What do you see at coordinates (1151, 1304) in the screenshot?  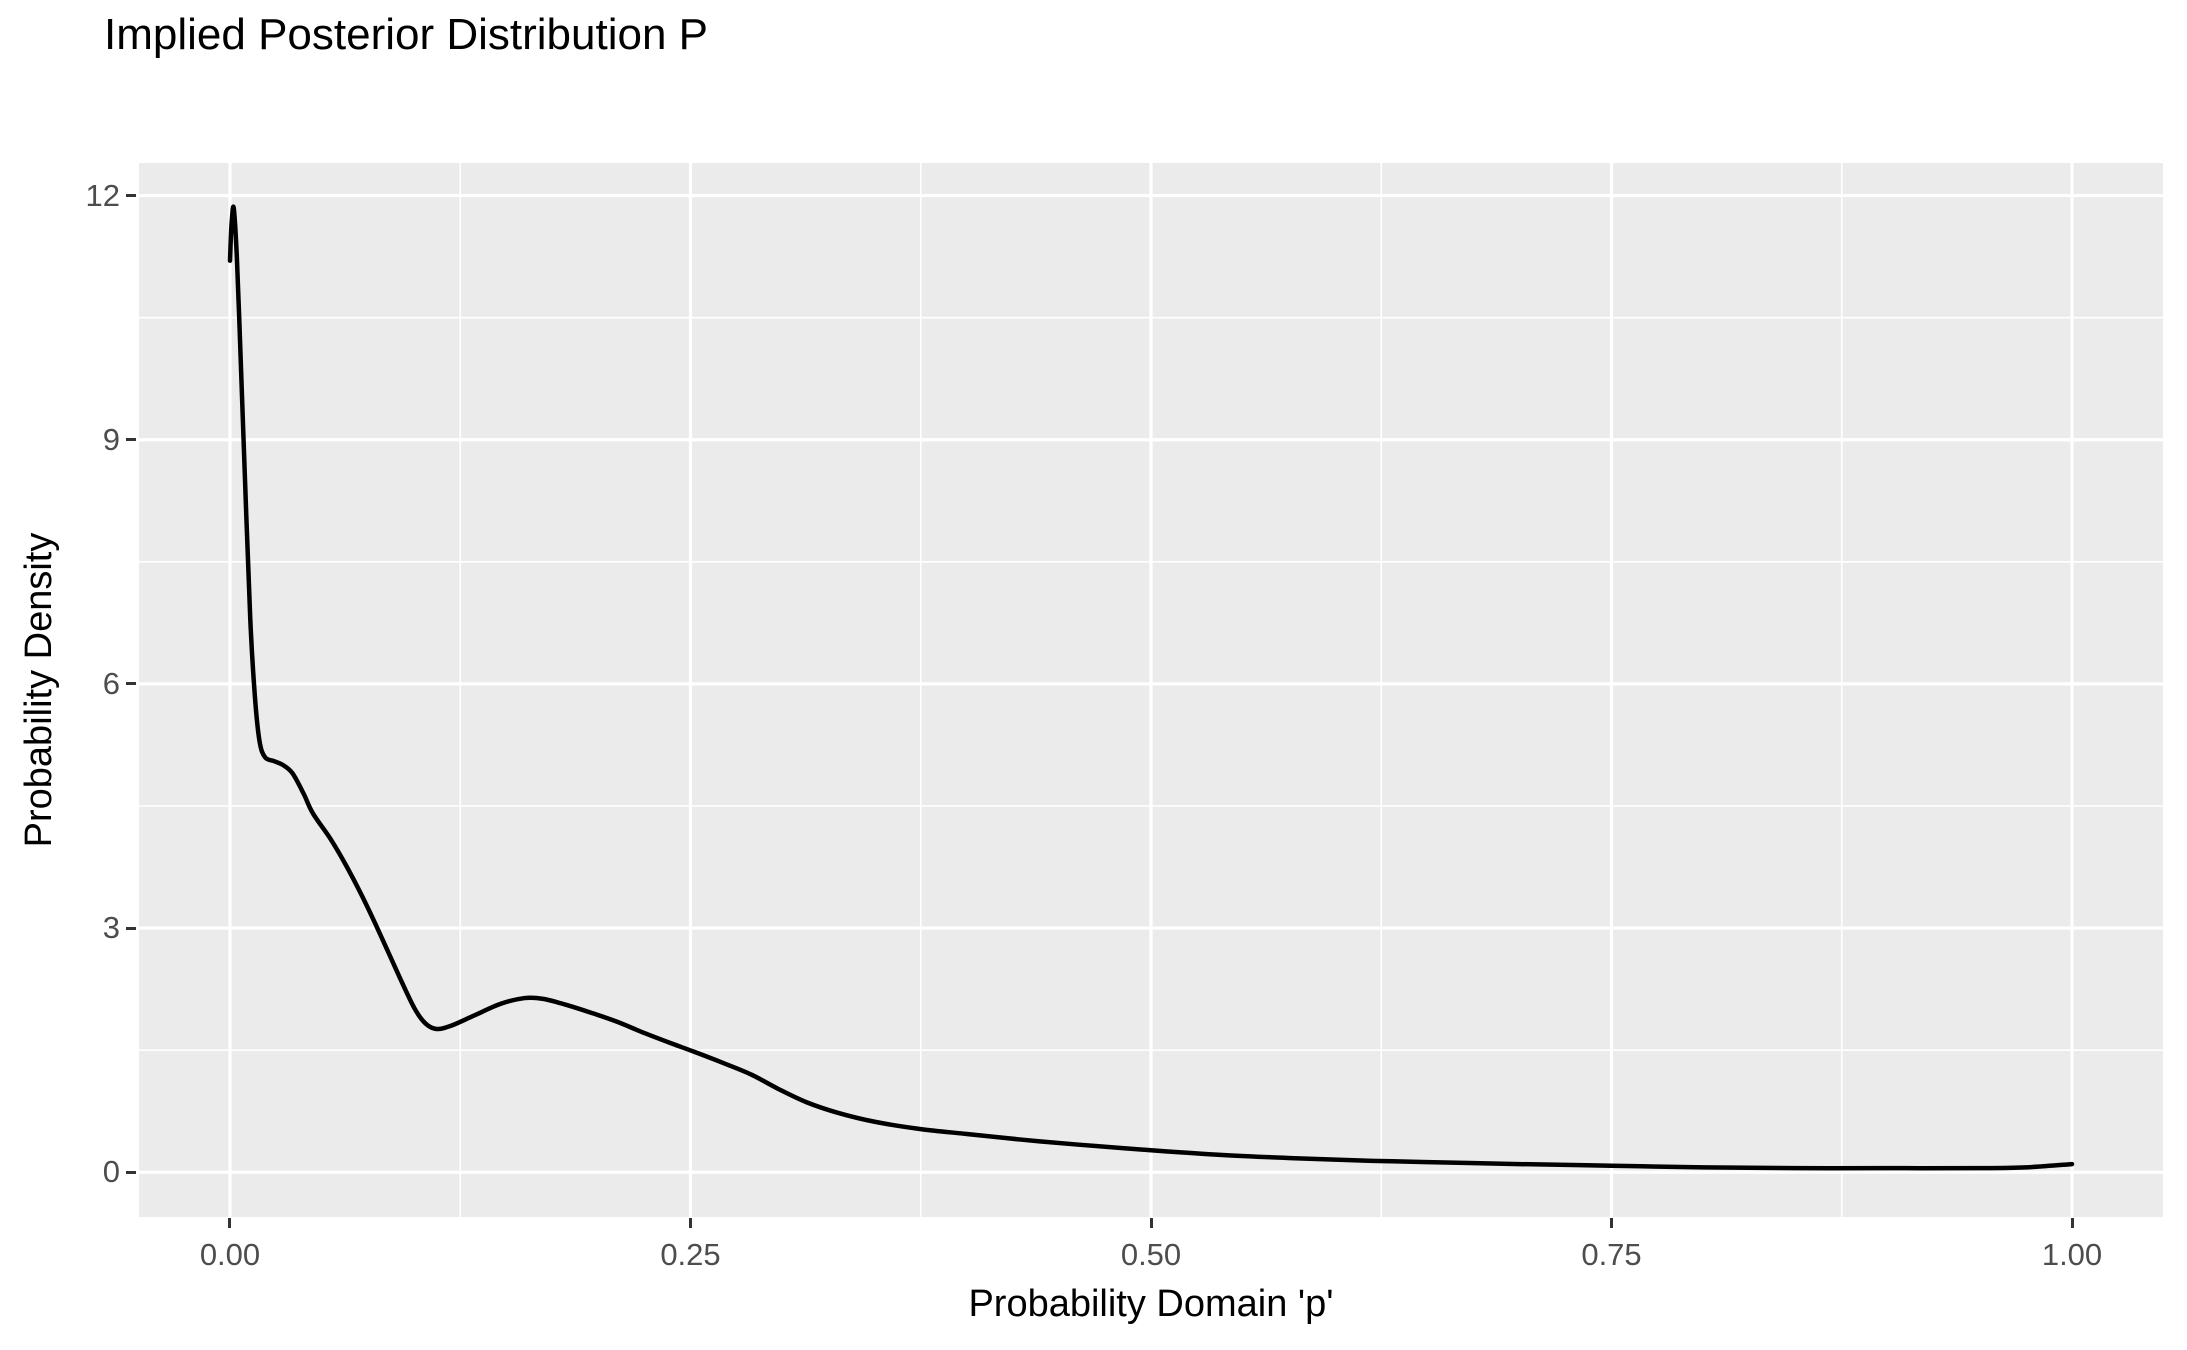 I see `x-axis-title: Probability Domain 'p'` at bounding box center [1151, 1304].